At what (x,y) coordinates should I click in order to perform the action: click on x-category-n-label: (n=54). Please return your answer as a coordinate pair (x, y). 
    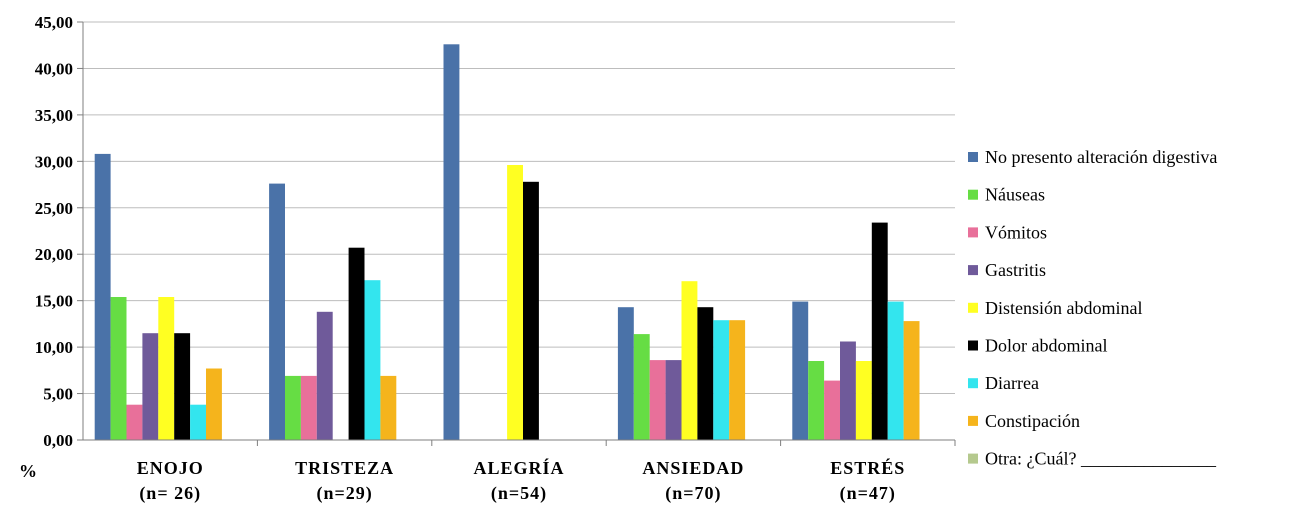
    Looking at the image, I should click on (519, 493).